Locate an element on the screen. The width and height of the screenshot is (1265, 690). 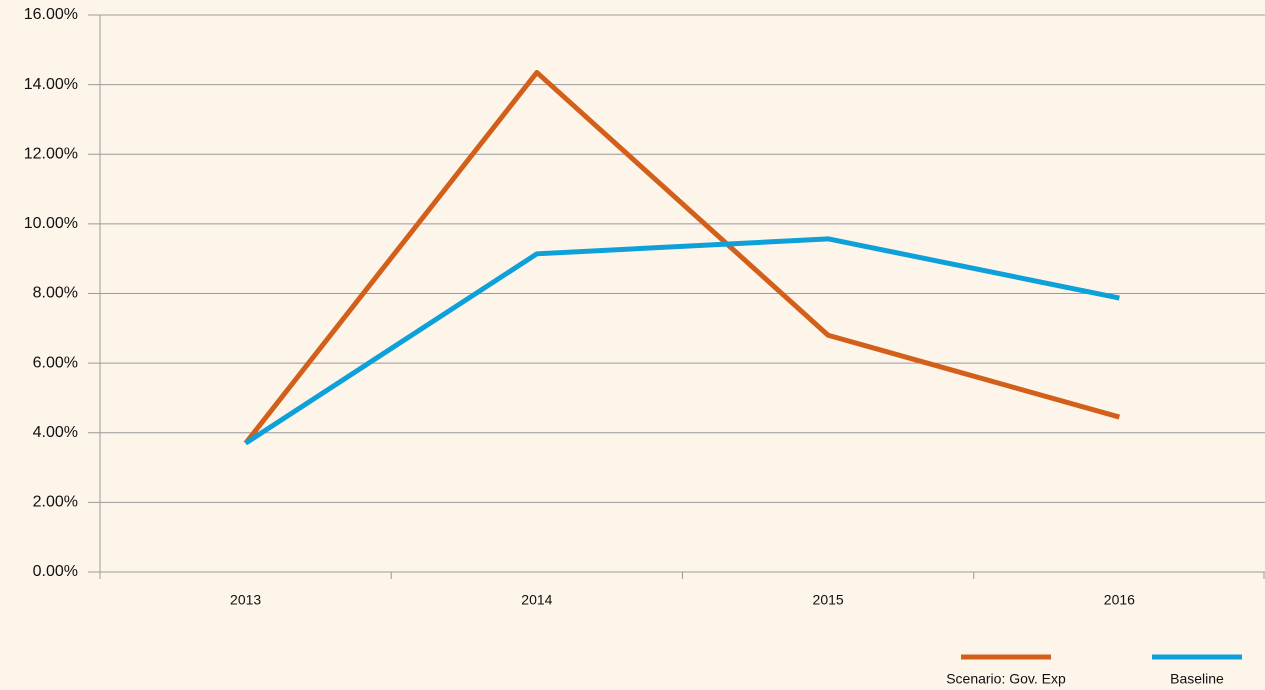
y-tick-label: 8.00% is located at coordinates (55, 293).